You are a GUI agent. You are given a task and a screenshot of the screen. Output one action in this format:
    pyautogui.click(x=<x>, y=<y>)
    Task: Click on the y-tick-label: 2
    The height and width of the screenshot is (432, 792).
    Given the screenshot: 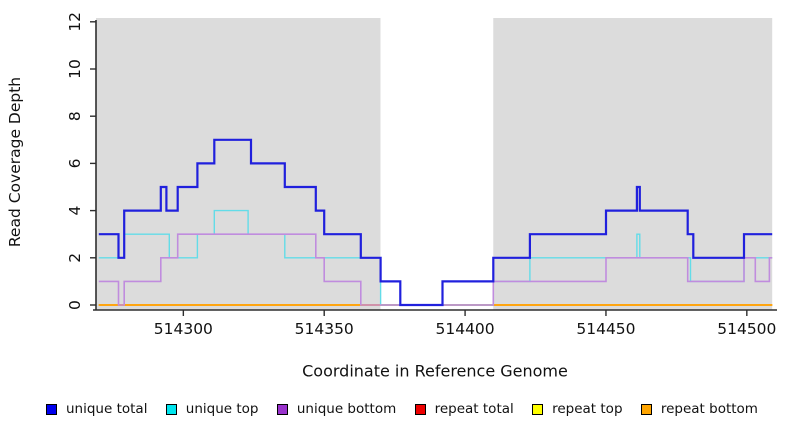 What is the action you would take?
    pyautogui.click(x=75, y=258)
    